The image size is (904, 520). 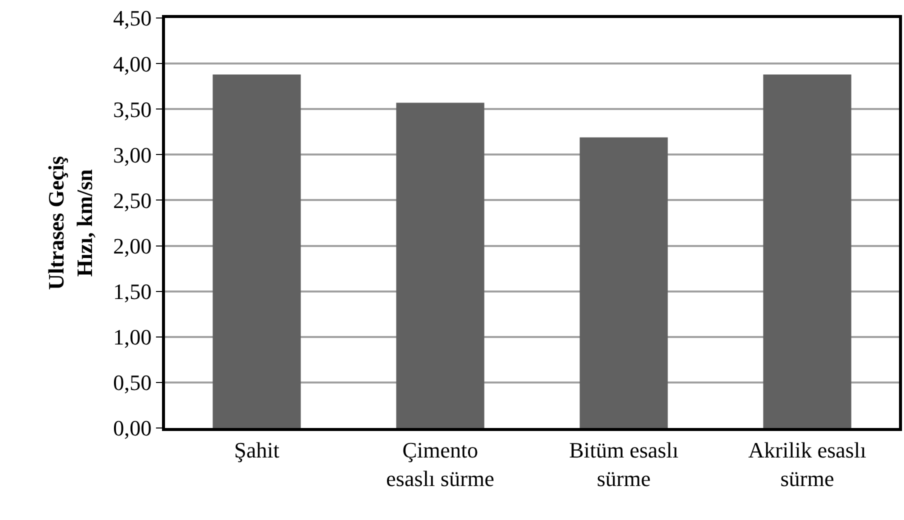 I want to click on x-tick-label: Bitüm esaslı sürme, so click(x=623, y=464).